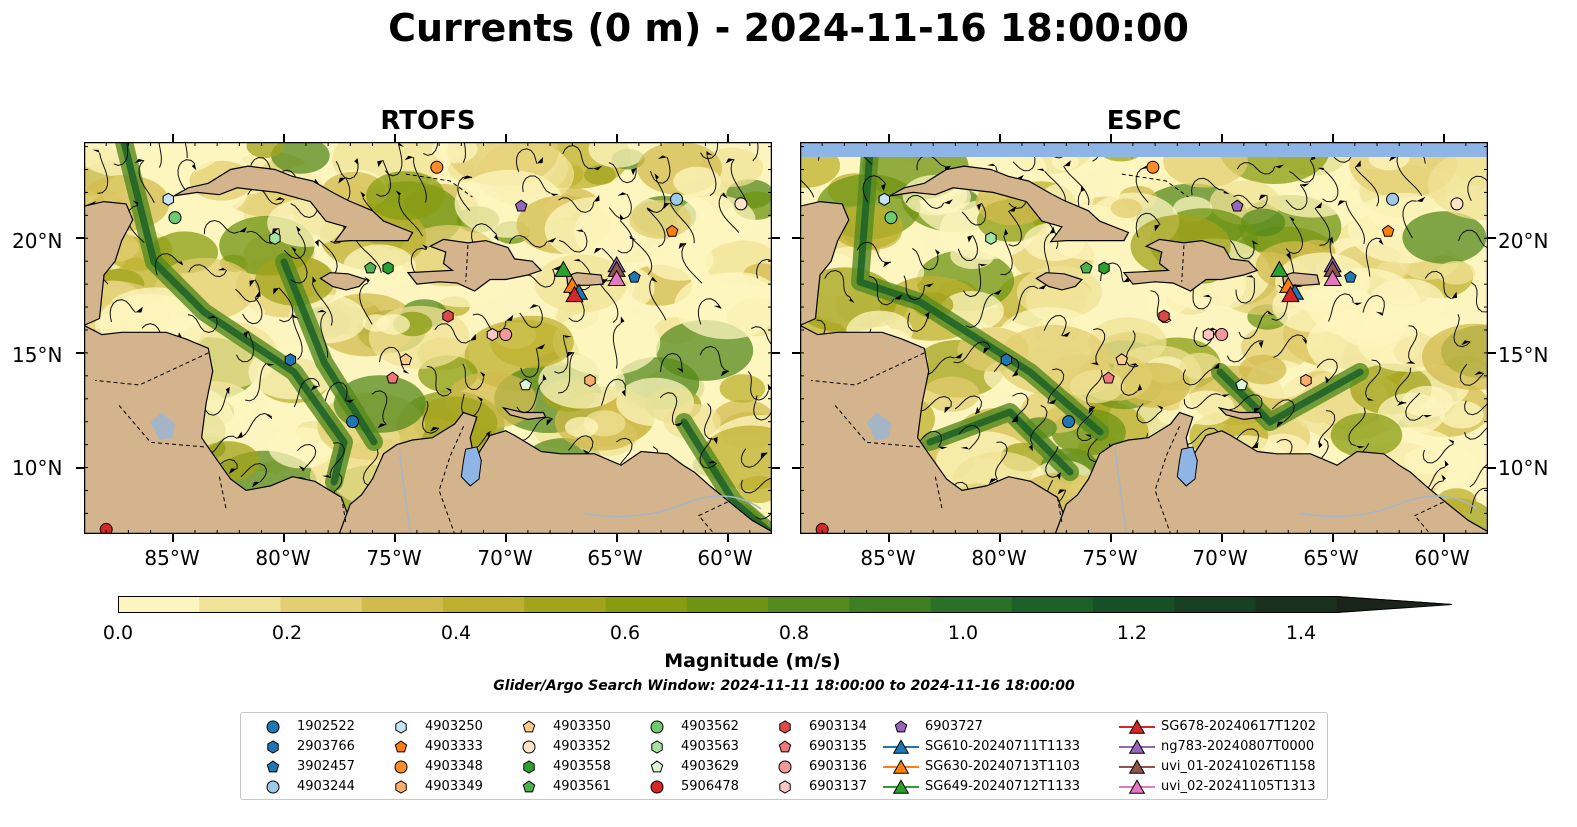  Describe the element at coordinates (788, 28) in the screenshot. I see `figure-title: Currents (0 m) - 2024-11-16 18:00:00` at that location.